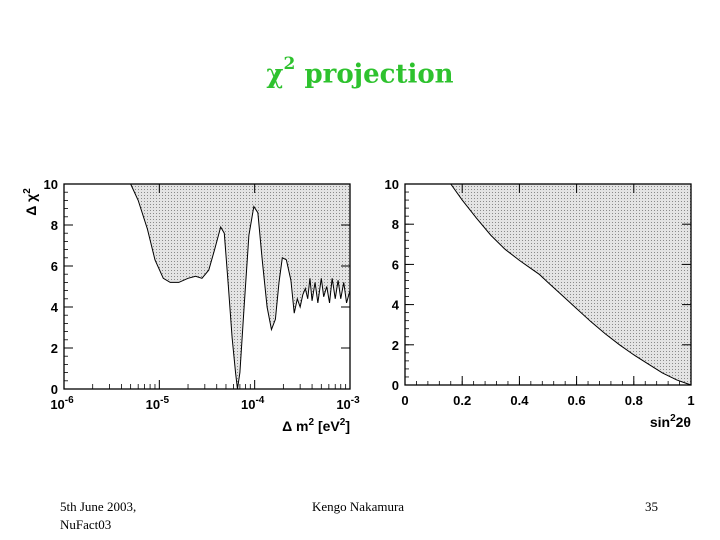 This screenshot has height=540, width=720. What do you see at coordinates (683, 422) in the screenshot?
I see `x-label-tail: 2θ` at bounding box center [683, 422].